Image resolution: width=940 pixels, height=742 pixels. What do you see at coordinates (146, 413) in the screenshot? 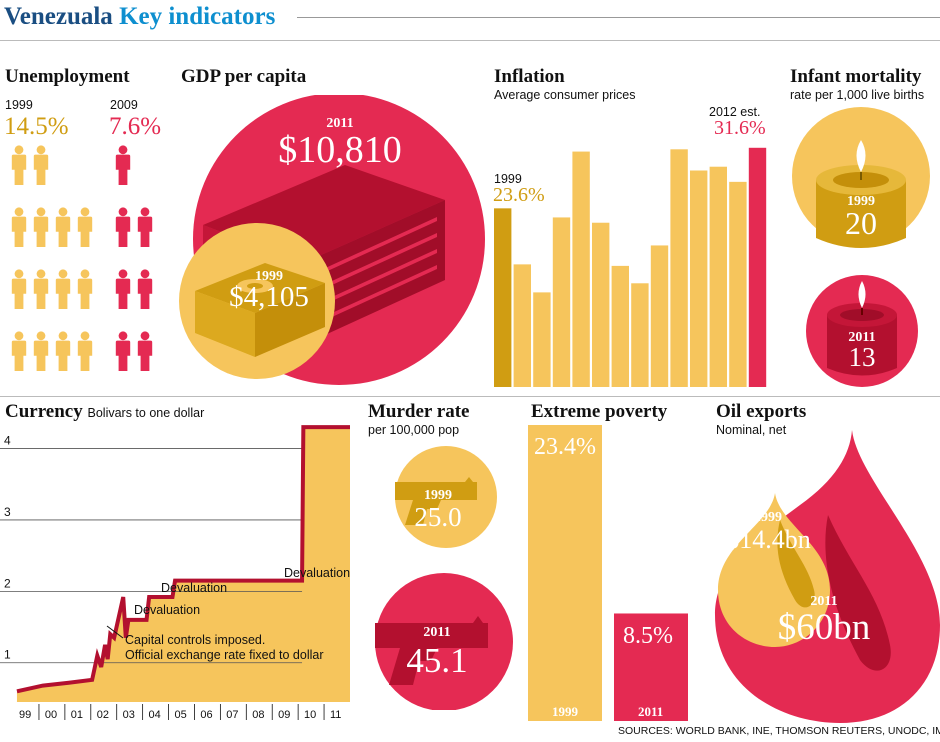
I see `currency-subheading: Bolivars to one dollar` at bounding box center [146, 413].